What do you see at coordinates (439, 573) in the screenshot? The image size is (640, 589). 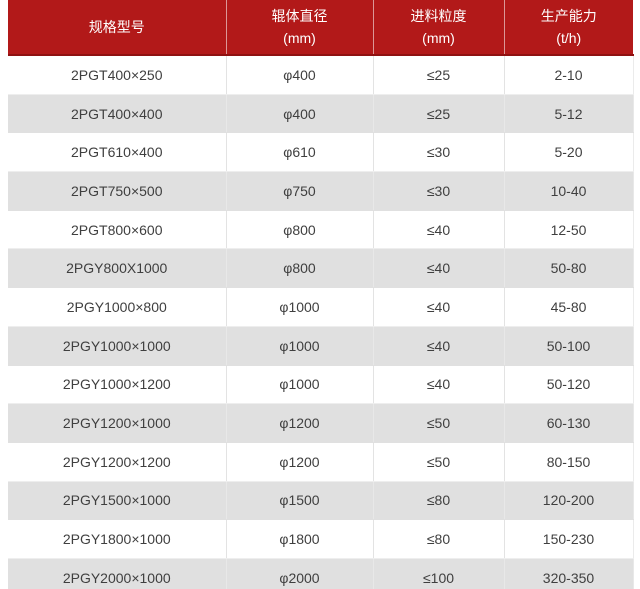 I see `cell-feed-size: ≤100` at bounding box center [439, 573].